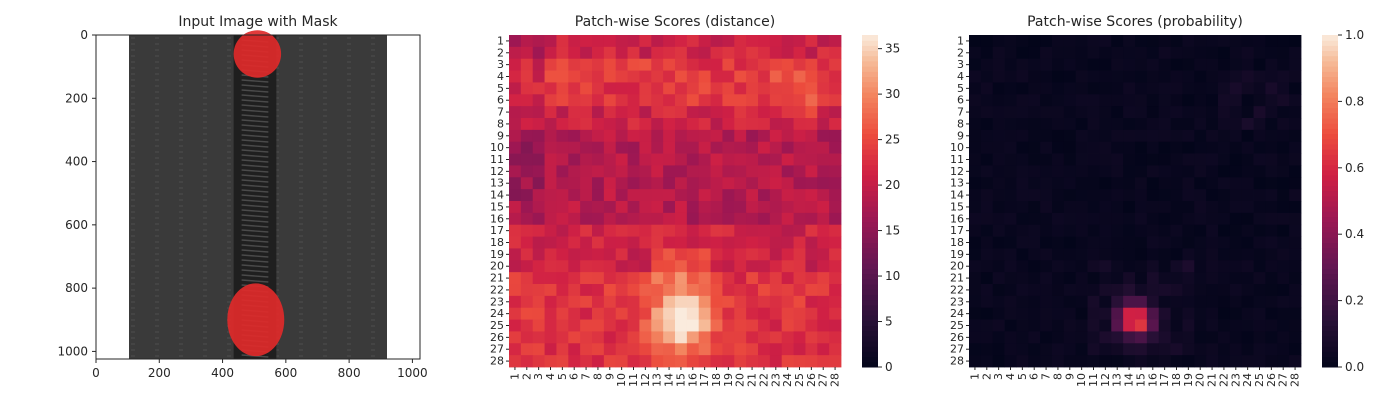  Describe the element at coordinates (1188, 380) in the screenshot. I see `col-label: 19` at that location.